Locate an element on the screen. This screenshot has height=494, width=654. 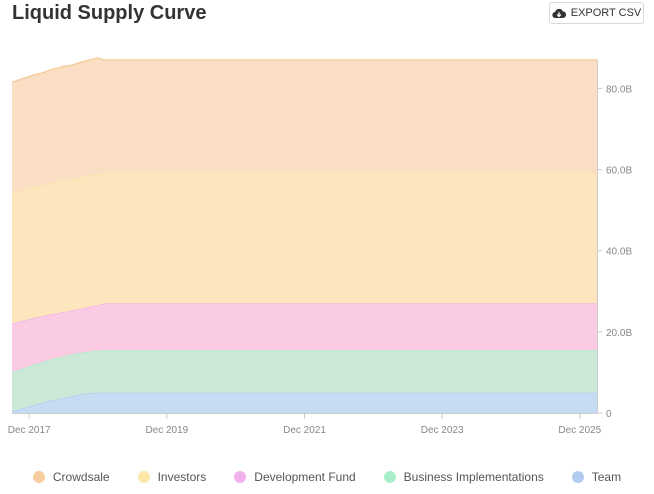
chart-title: Liquid Supply Curve is located at coordinates (109, 13).